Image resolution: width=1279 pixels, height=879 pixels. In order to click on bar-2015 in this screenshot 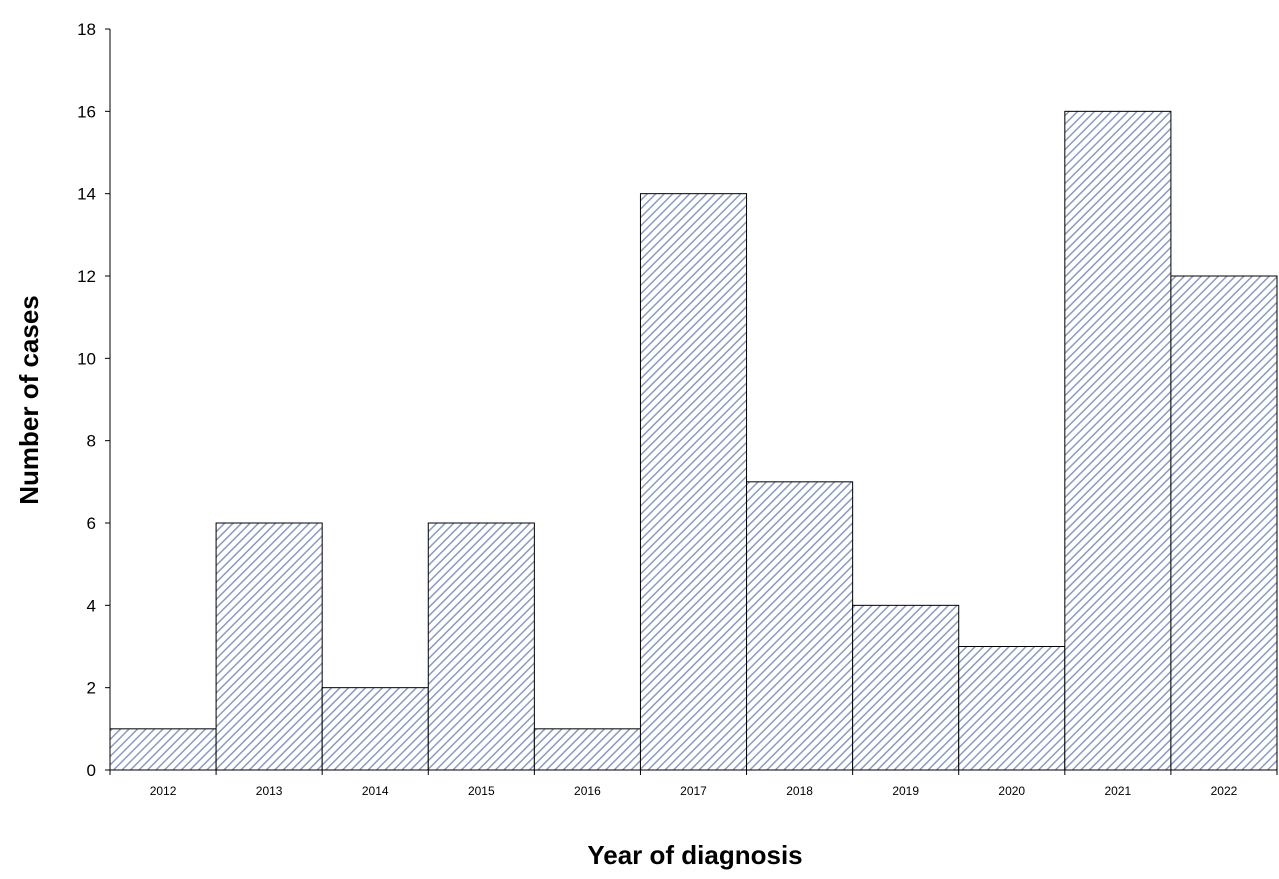, I will do `click(481, 646)`.